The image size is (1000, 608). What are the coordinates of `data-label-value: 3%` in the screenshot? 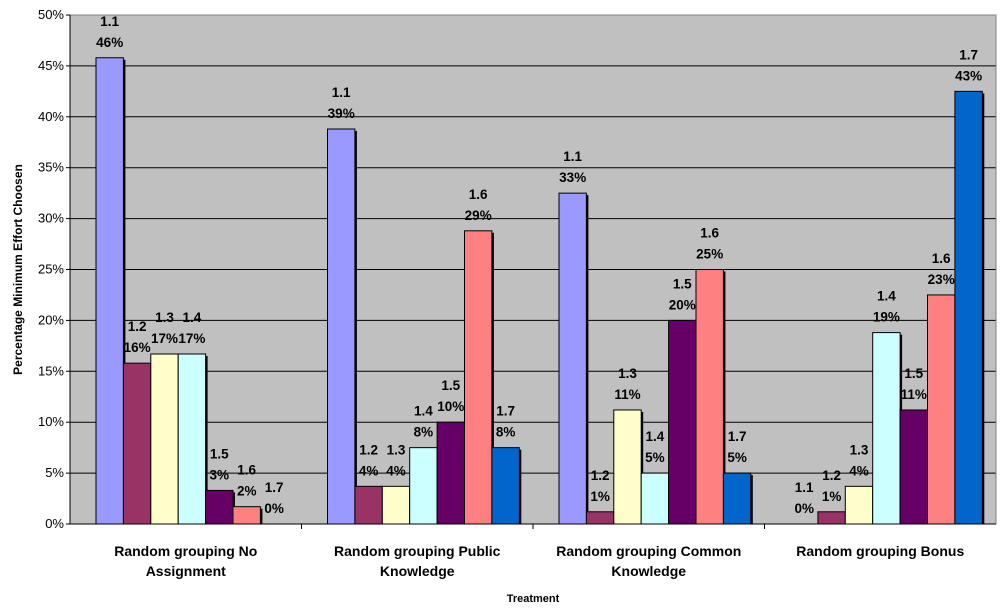 It's located at (220, 474).